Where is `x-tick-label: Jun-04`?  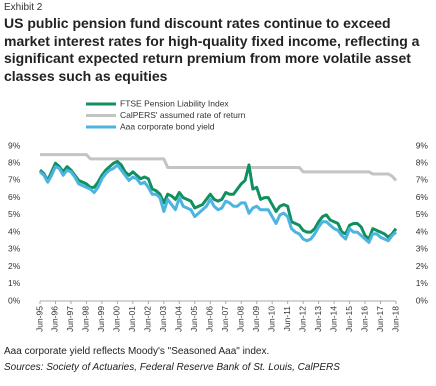
x-tick-label: Jun-04 is located at coordinates (179, 319).